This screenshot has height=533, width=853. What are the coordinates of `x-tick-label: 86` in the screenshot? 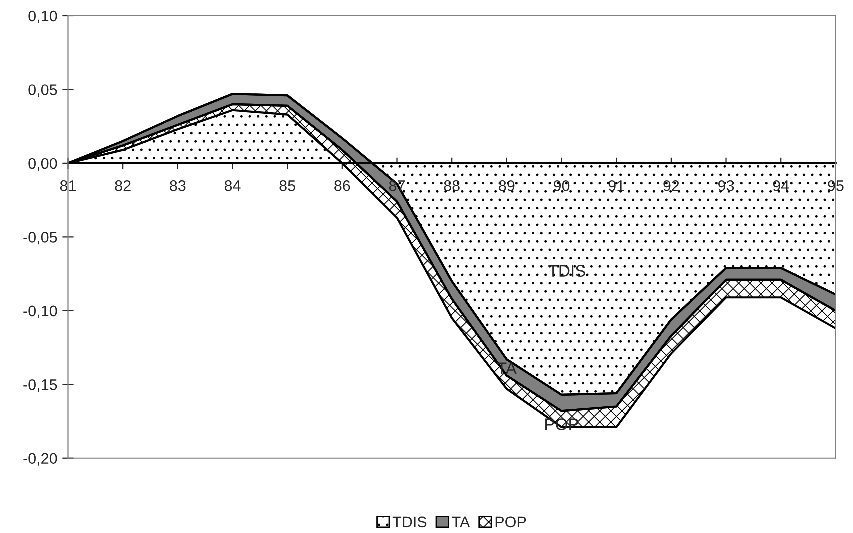 It's located at (342, 186).